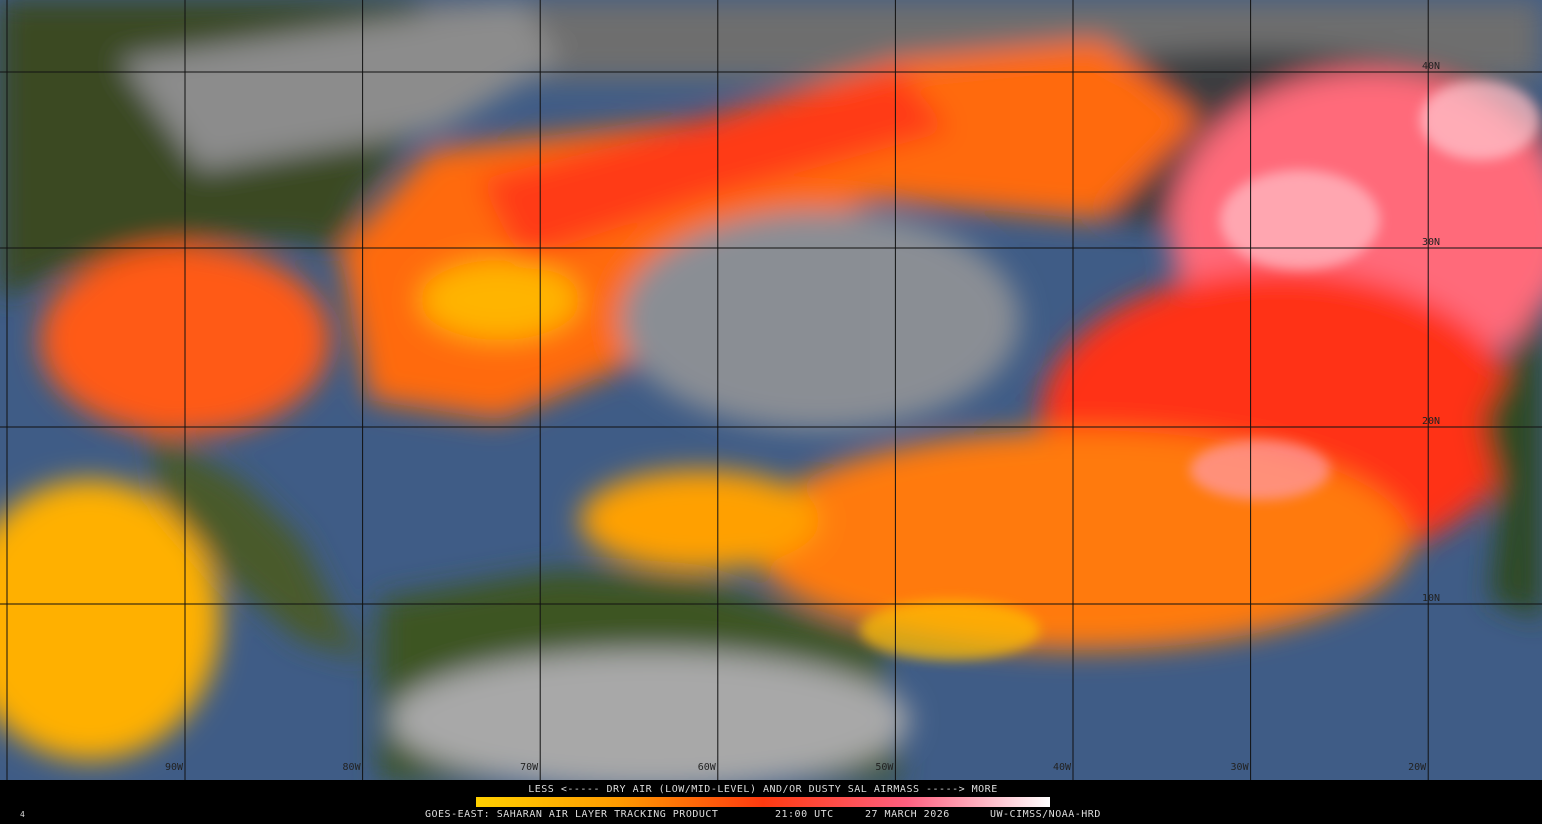 The image size is (1542, 824). What do you see at coordinates (763, 802) in the screenshot?
I see `color-scale` at bounding box center [763, 802].